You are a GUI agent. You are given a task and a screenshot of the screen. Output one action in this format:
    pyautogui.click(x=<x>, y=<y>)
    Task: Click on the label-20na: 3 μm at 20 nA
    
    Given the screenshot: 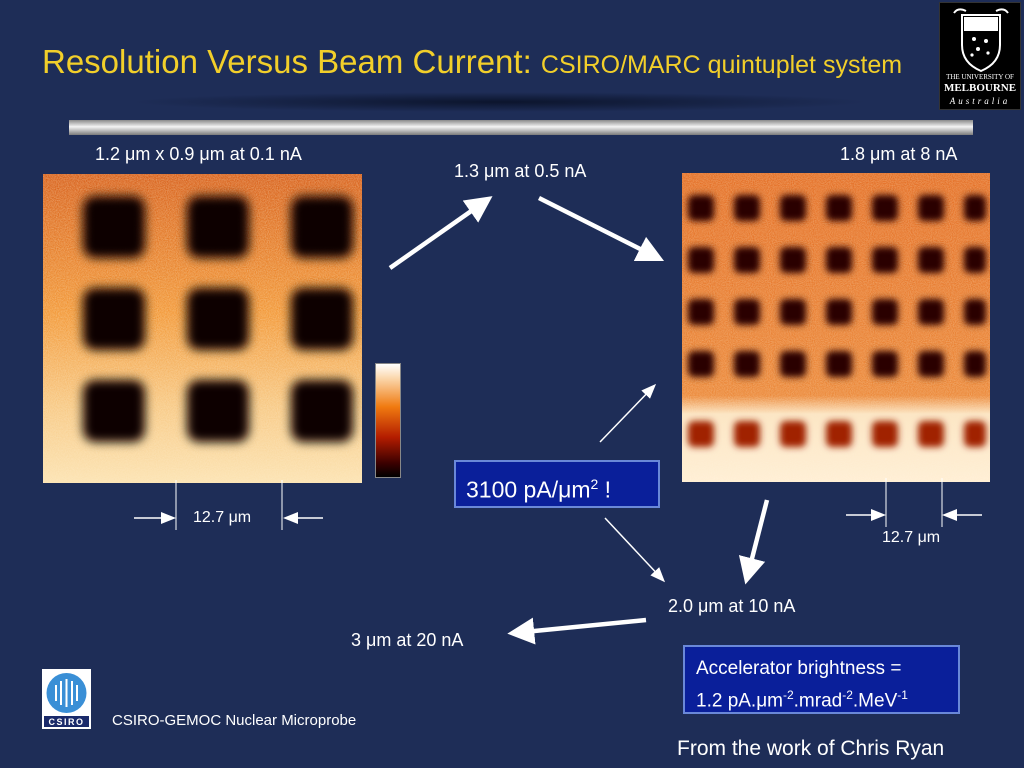 What is the action you would take?
    pyautogui.click(x=407, y=640)
    